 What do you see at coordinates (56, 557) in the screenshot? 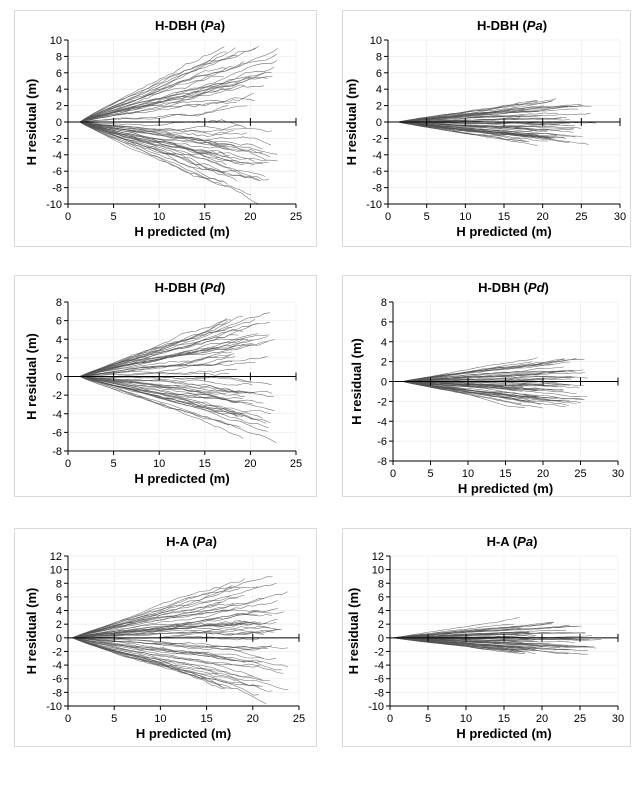
I see `y-tick-label: 12` at bounding box center [56, 557].